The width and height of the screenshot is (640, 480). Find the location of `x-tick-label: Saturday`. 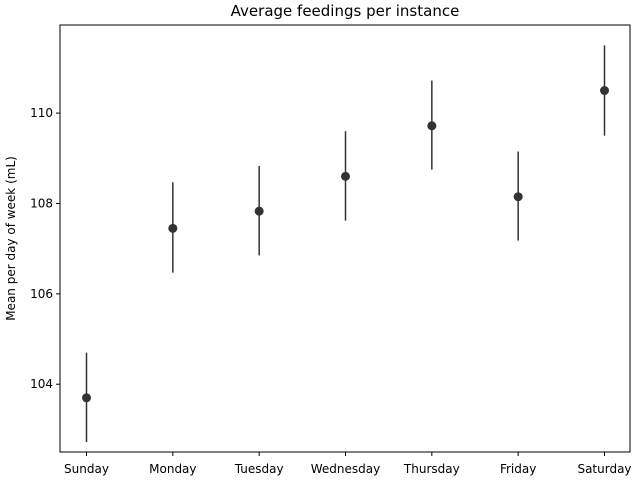

x-tick-label: Saturday is located at coordinates (604, 469).